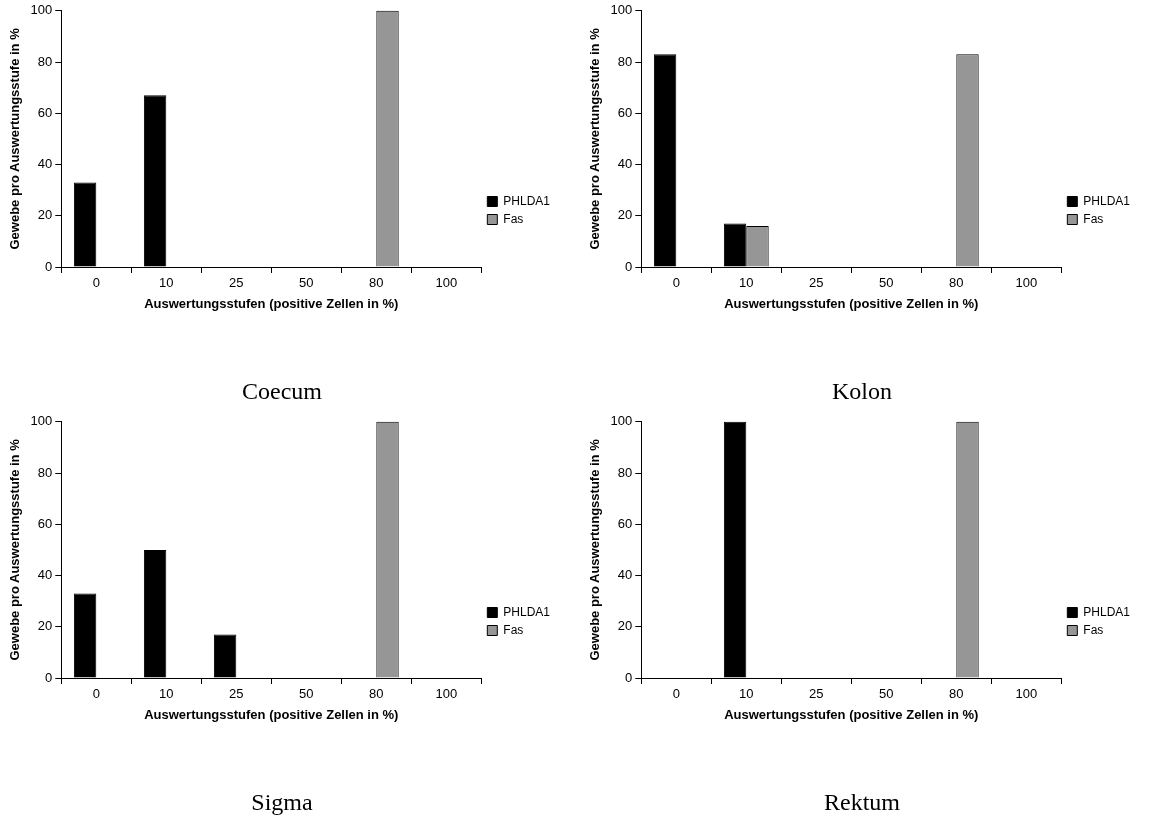  I want to click on text: Kolon, so click(862, 390).